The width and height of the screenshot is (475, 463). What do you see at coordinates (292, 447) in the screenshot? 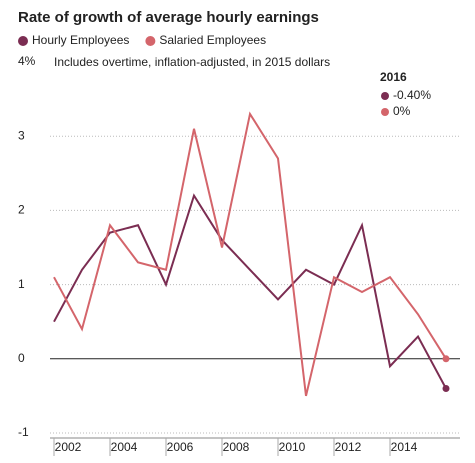
I see `x-tick-label: 2010` at bounding box center [292, 447].